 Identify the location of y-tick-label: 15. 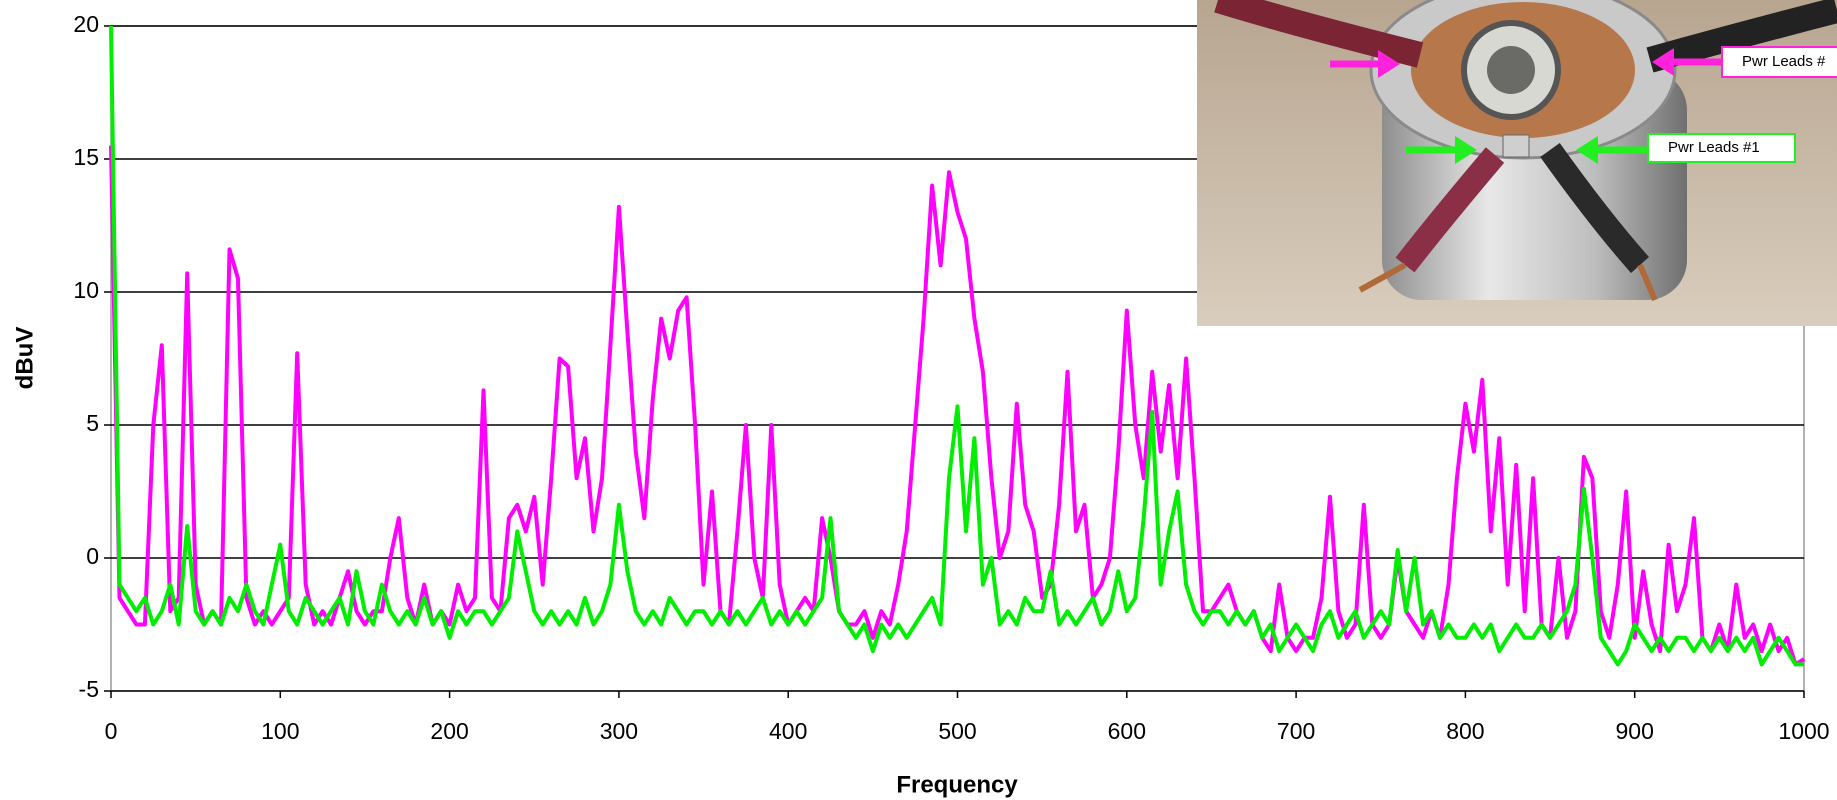
(86, 157).